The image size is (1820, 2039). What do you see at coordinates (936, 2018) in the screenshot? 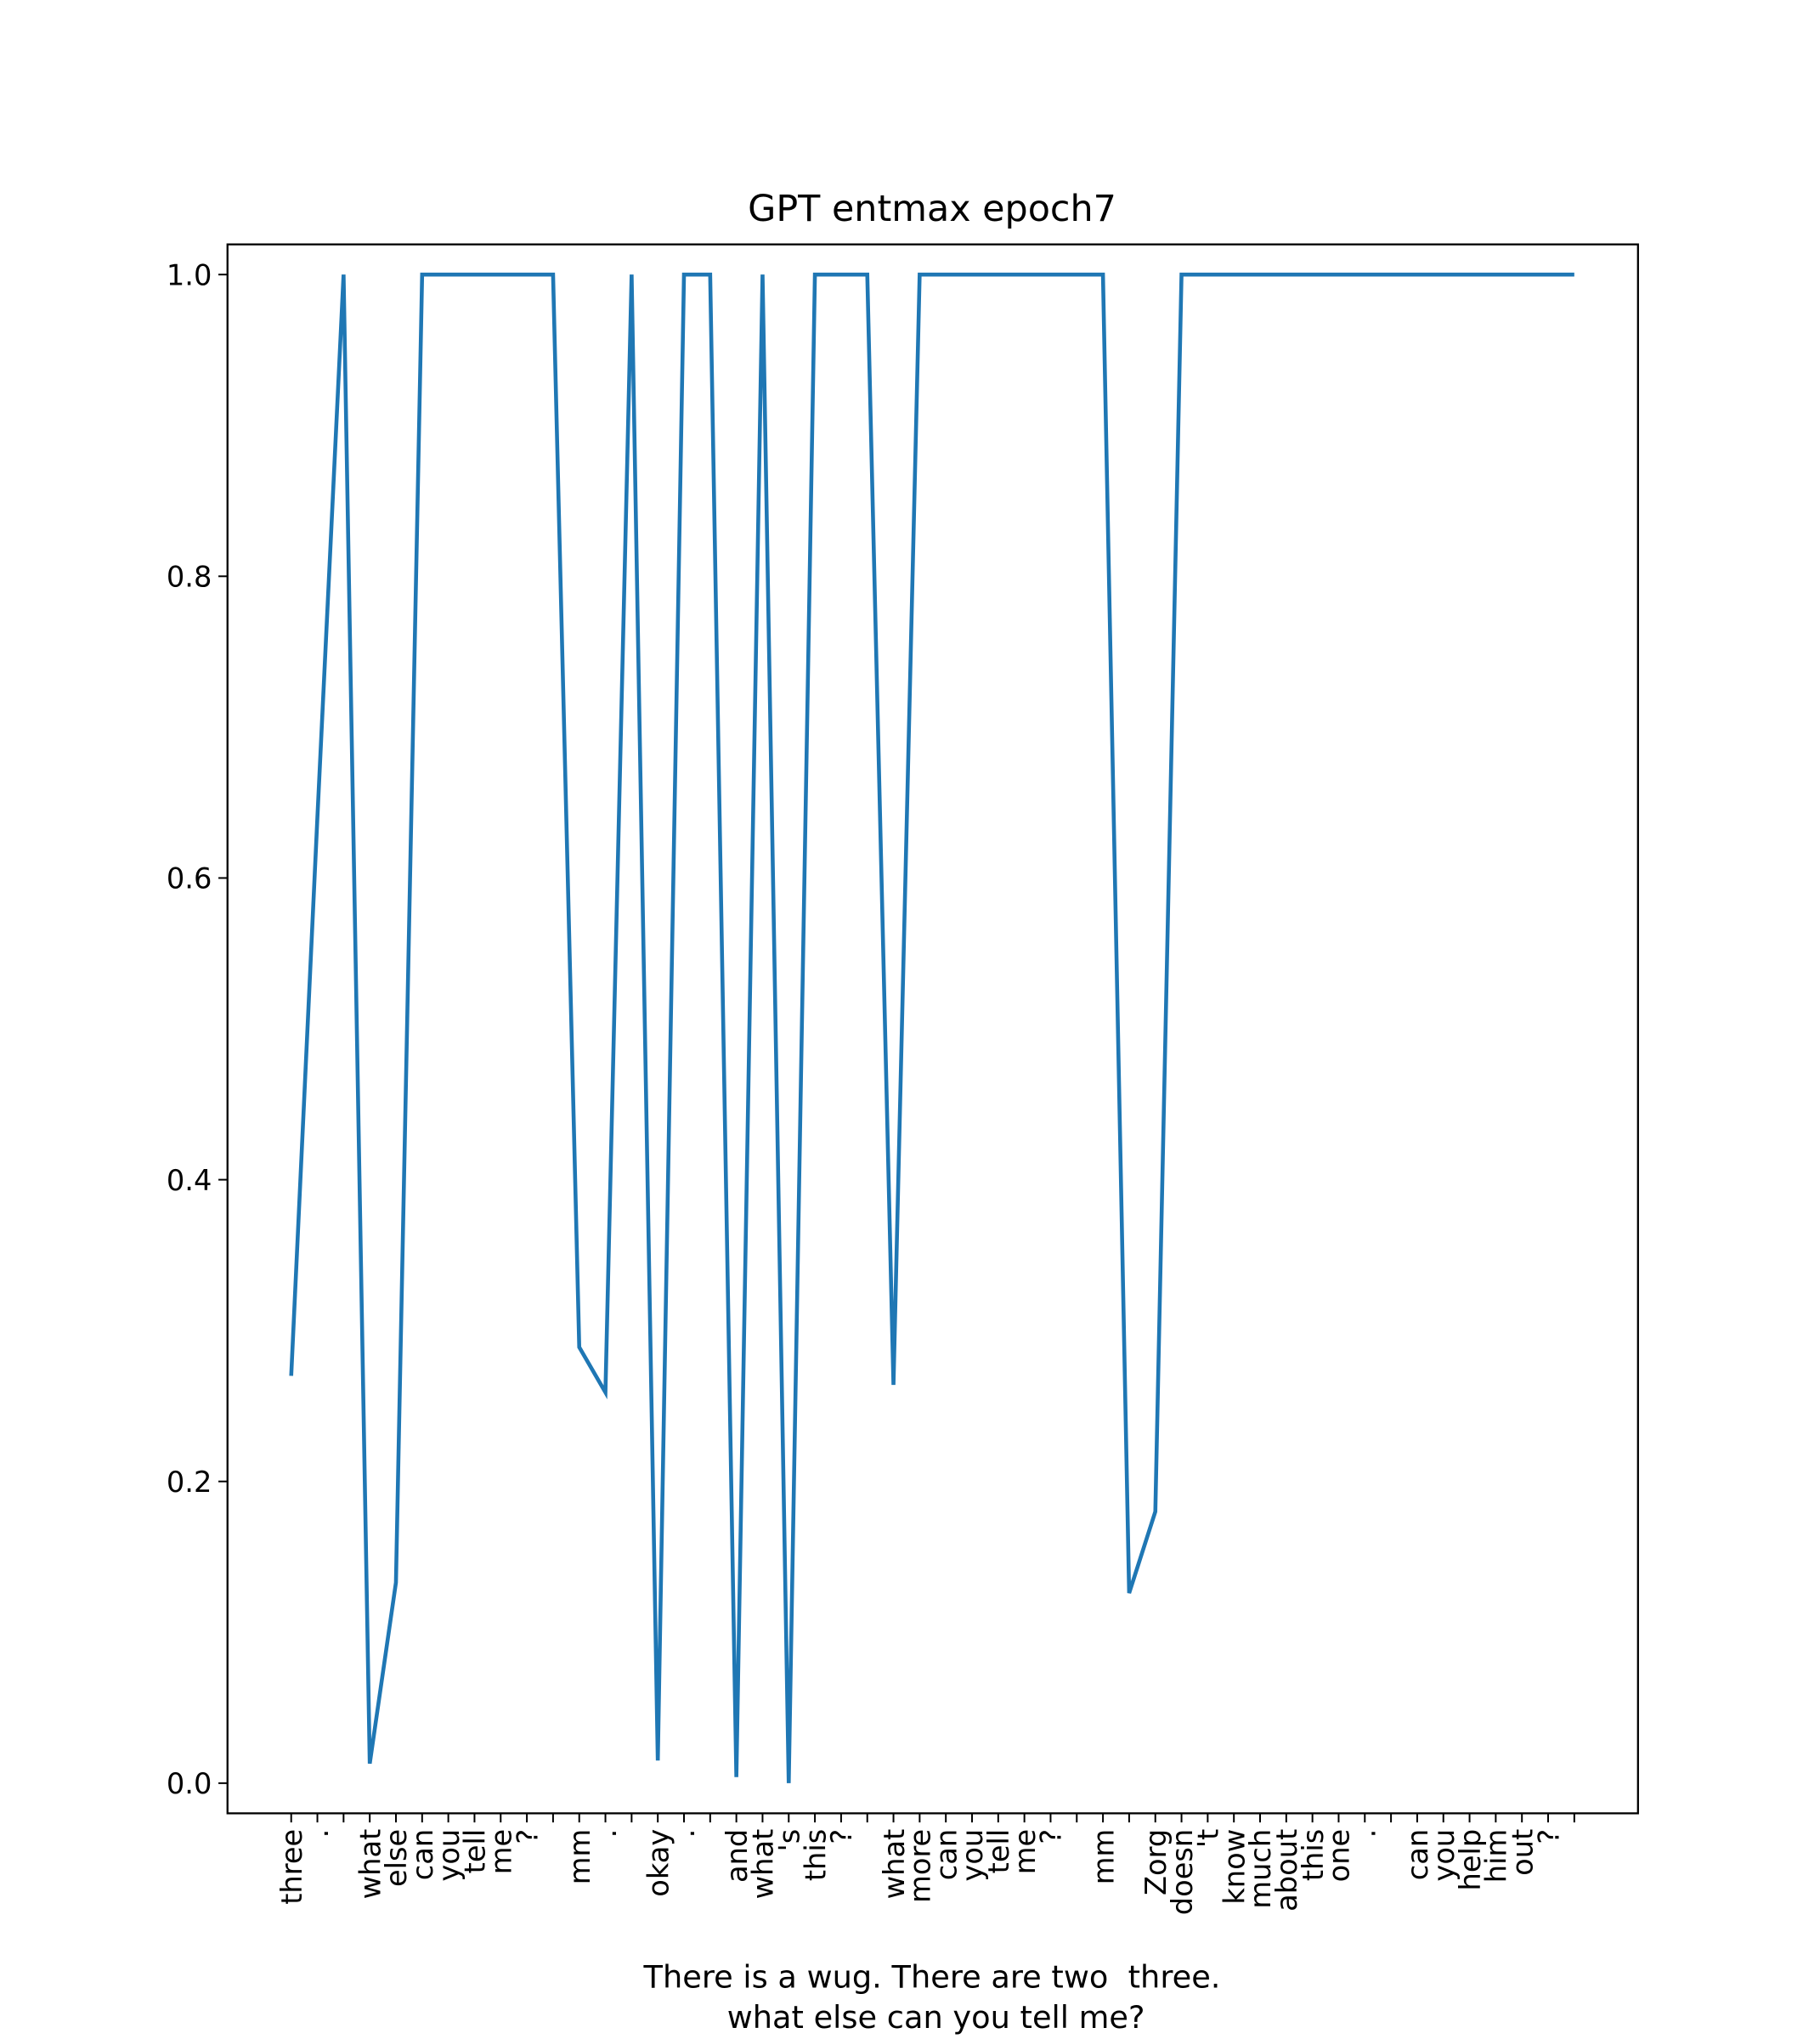
I see `x-axis-label: what else can you tell me?` at bounding box center [936, 2018].